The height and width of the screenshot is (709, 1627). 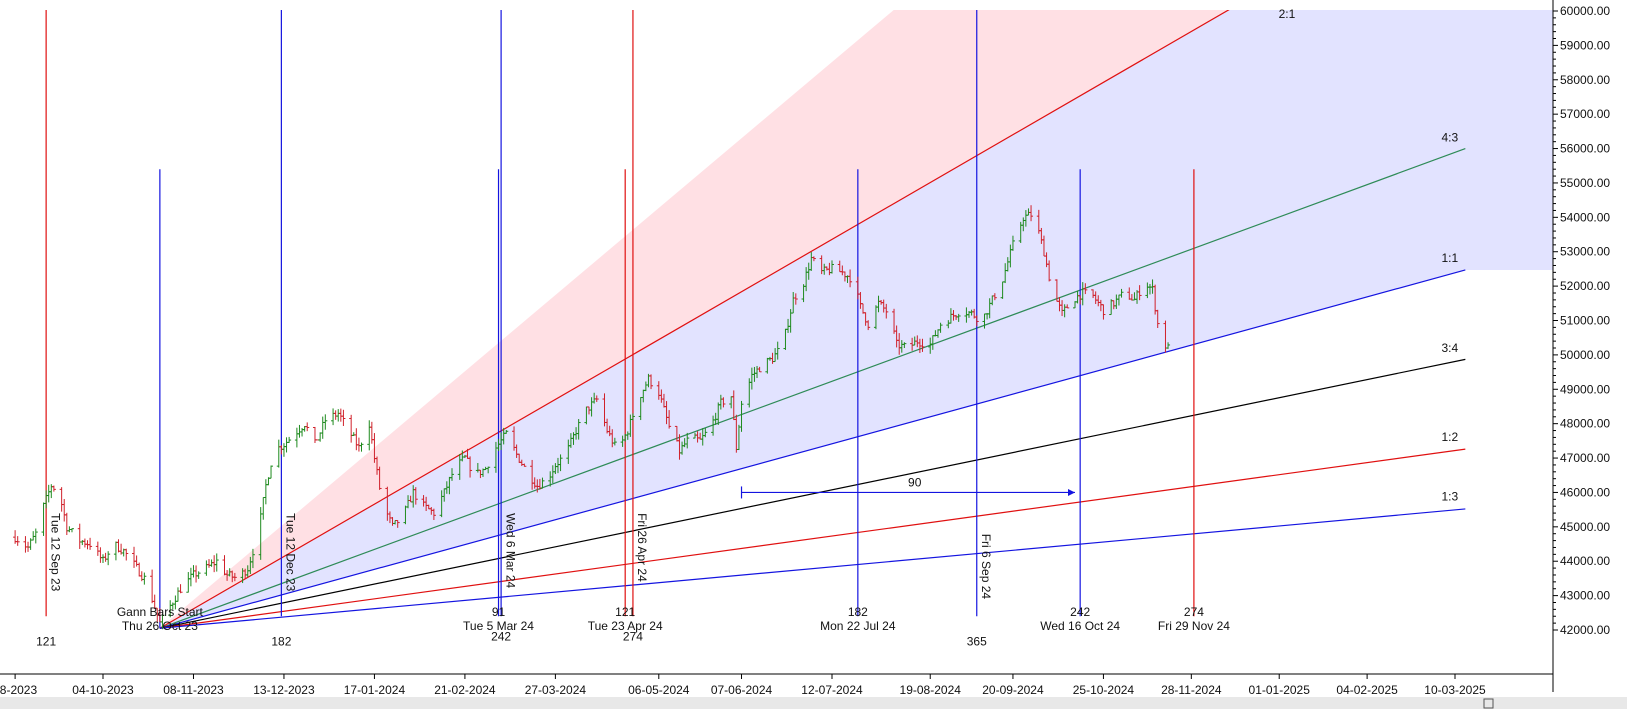 What do you see at coordinates (1585, 527) in the screenshot?
I see `price-tick-label: 45000.00` at bounding box center [1585, 527].